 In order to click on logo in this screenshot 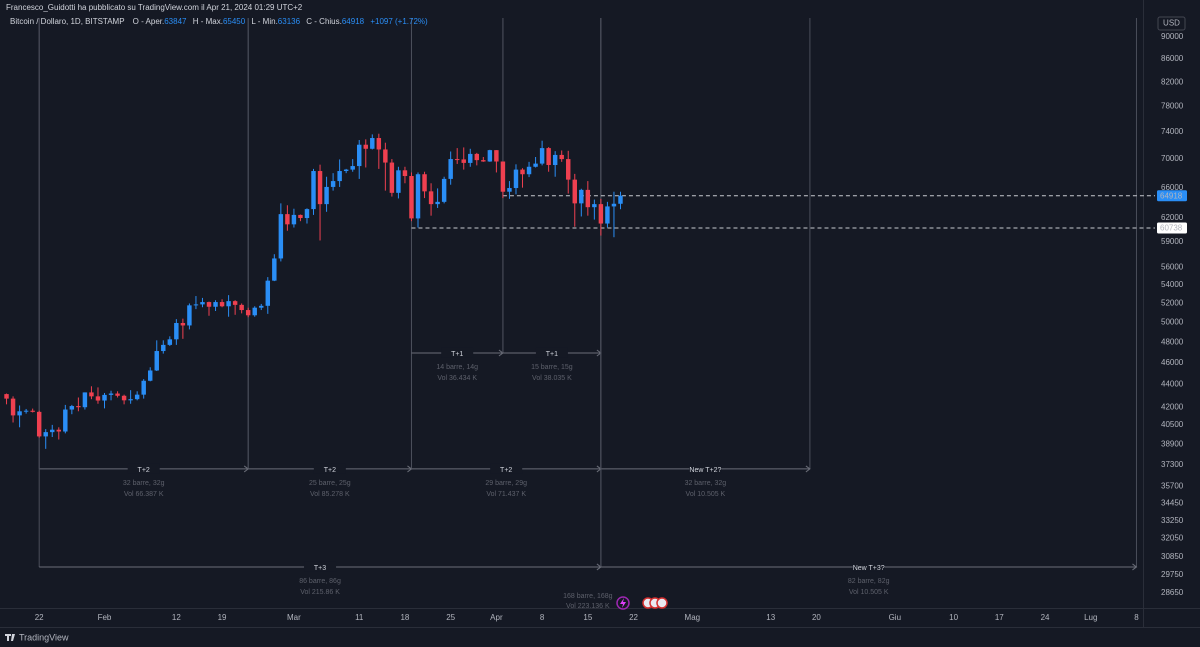, I will do `click(10, 637)`.